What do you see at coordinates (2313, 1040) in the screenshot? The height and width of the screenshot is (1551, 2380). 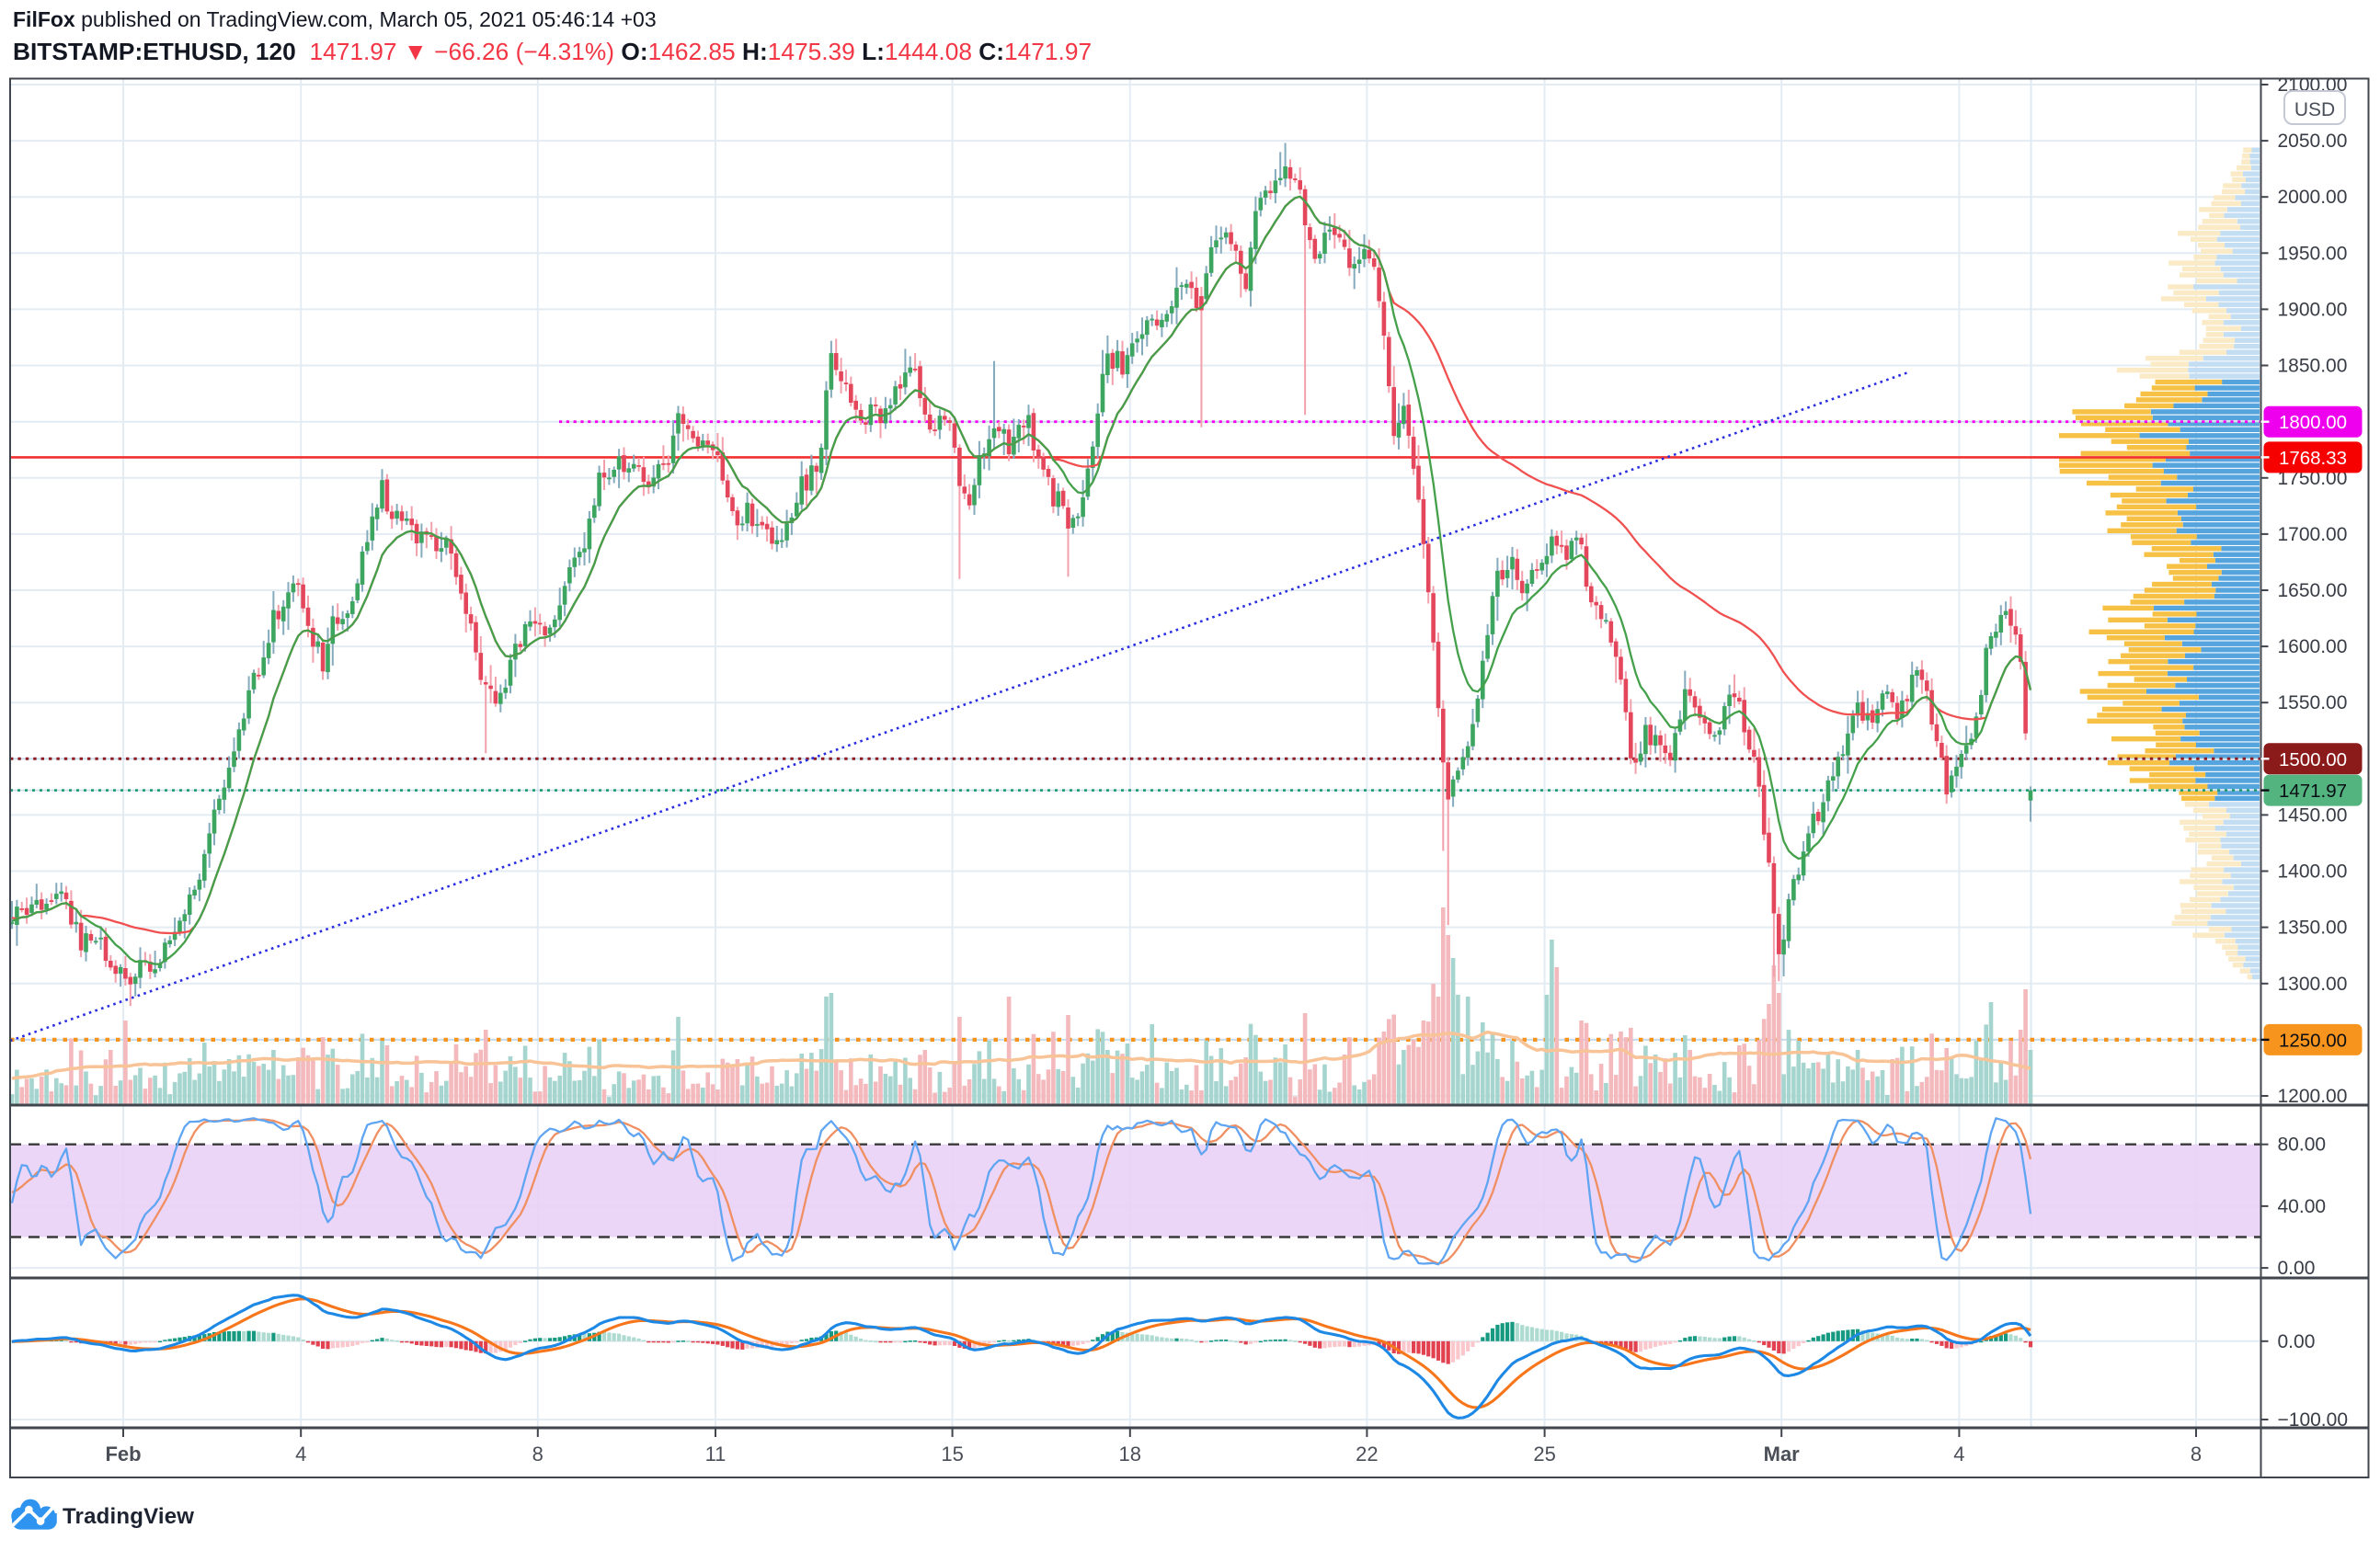 I see `svg-text: 1250.00` at bounding box center [2313, 1040].